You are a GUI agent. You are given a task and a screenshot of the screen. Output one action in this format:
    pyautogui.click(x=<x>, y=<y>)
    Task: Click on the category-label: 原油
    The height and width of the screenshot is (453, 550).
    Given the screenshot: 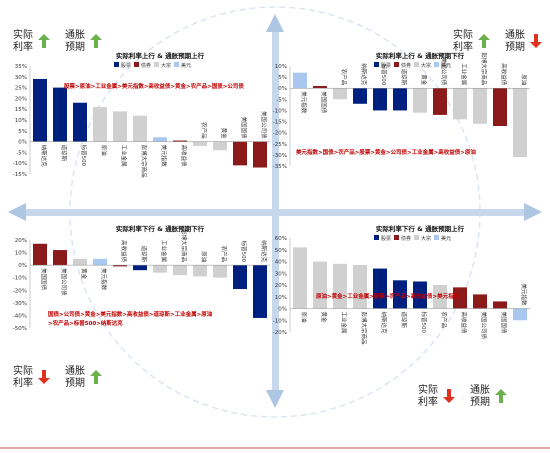 What is the action you would take?
    pyautogui.click(x=304, y=318)
    